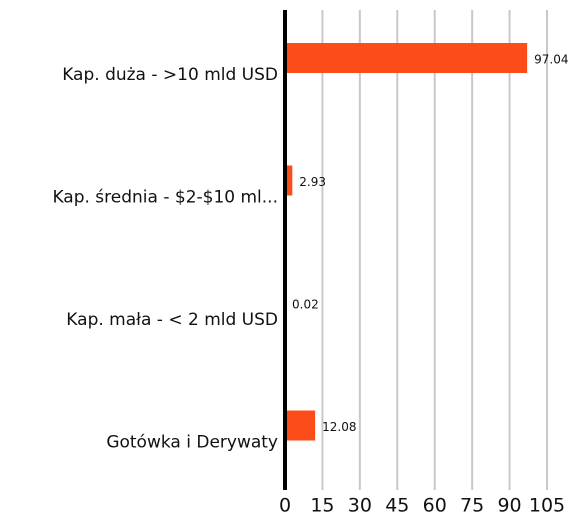 The width and height of the screenshot is (587, 516). I want to click on x-tick-label: 105, so click(547, 505).